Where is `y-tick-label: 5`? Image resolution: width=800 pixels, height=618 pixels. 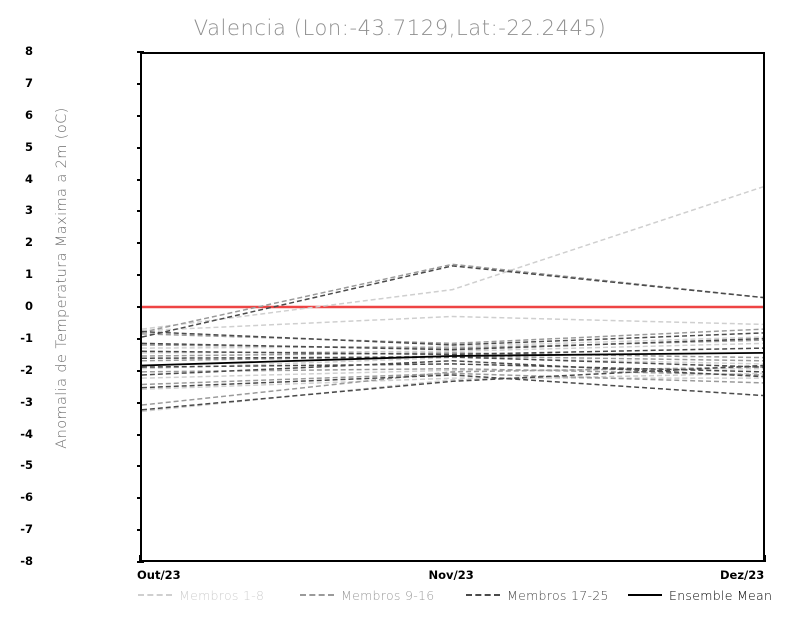 y-tick-label: 5 is located at coordinates (28, 146).